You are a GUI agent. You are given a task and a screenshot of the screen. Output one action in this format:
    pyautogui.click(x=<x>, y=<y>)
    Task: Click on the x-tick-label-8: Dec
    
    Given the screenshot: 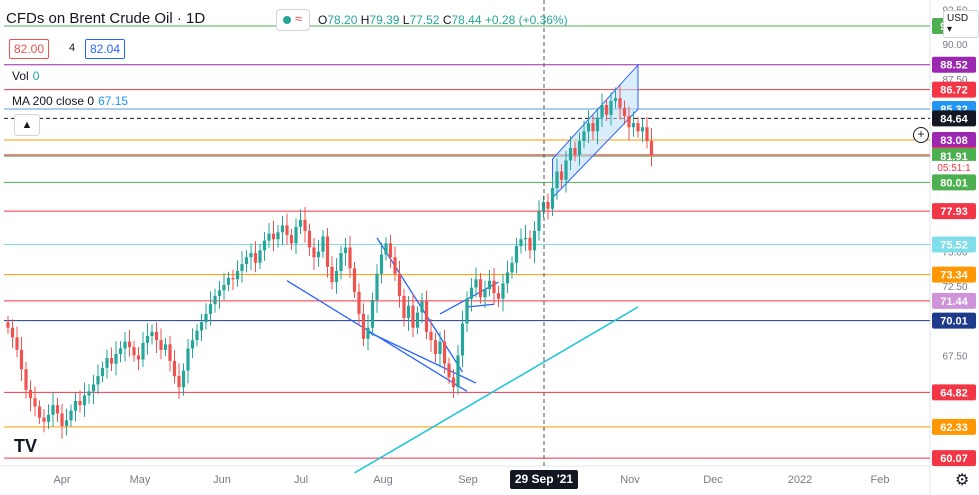 What is the action you would take?
    pyautogui.click(x=713, y=480)
    